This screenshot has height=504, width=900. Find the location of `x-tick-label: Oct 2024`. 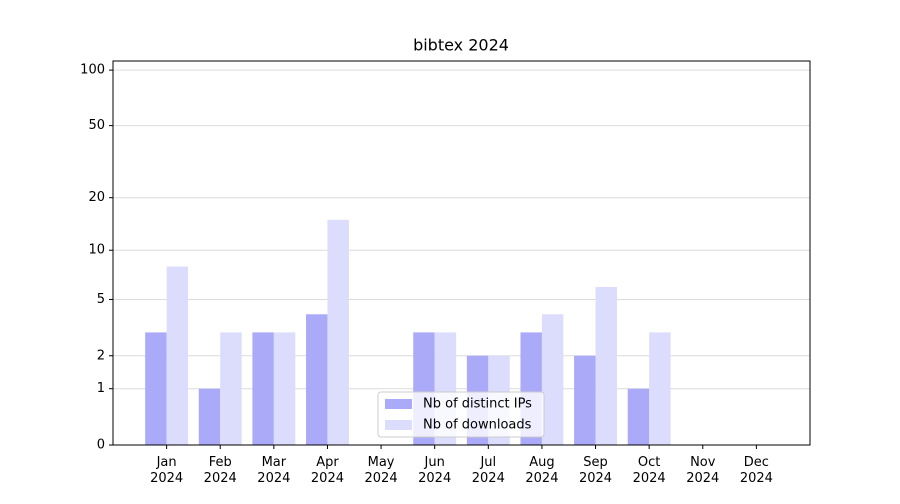

x-tick-label: Oct 2024 is located at coordinates (649, 470).